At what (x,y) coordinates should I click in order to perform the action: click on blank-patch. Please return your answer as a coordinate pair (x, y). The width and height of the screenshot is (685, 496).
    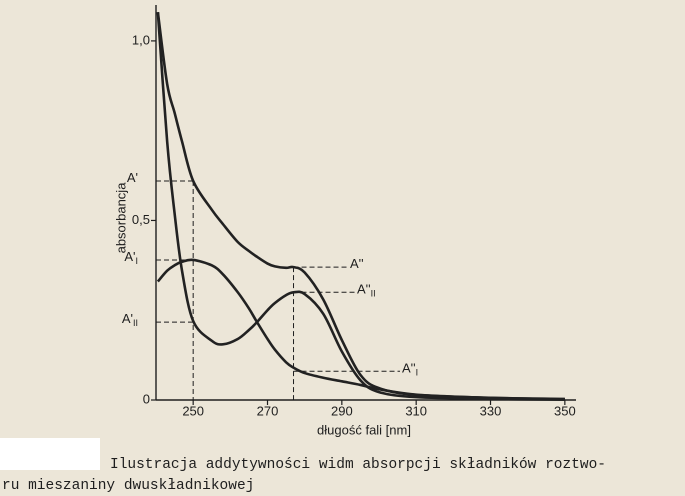
    Looking at the image, I should click on (50, 454).